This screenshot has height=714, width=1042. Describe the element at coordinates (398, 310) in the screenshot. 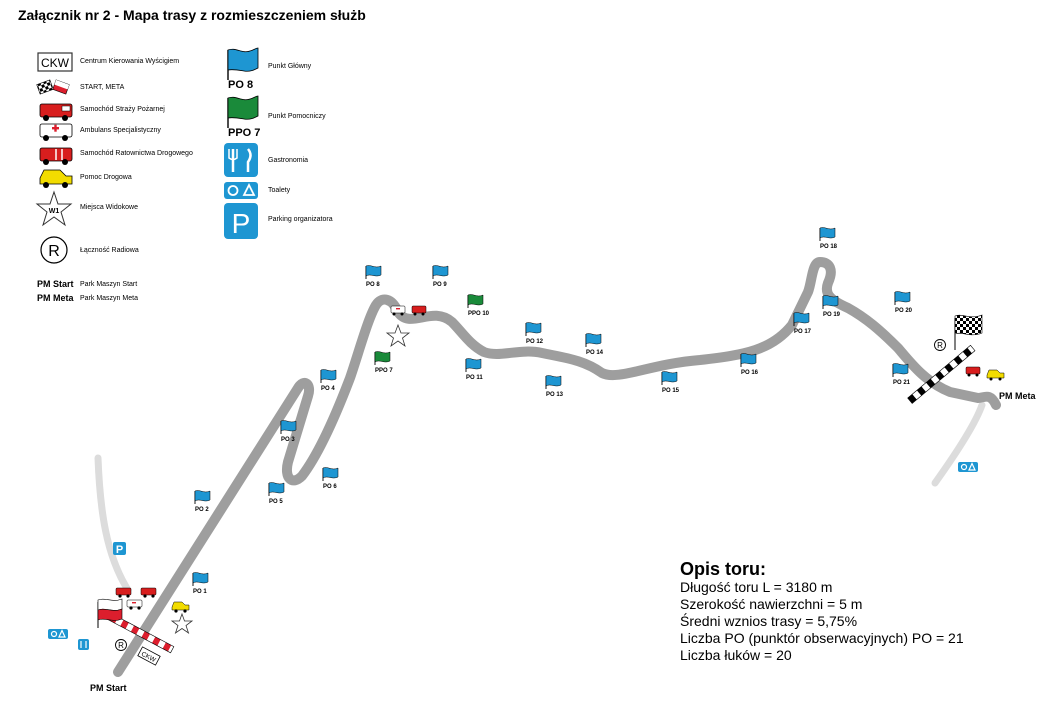

I see `mid-ambulance-icon` at that location.